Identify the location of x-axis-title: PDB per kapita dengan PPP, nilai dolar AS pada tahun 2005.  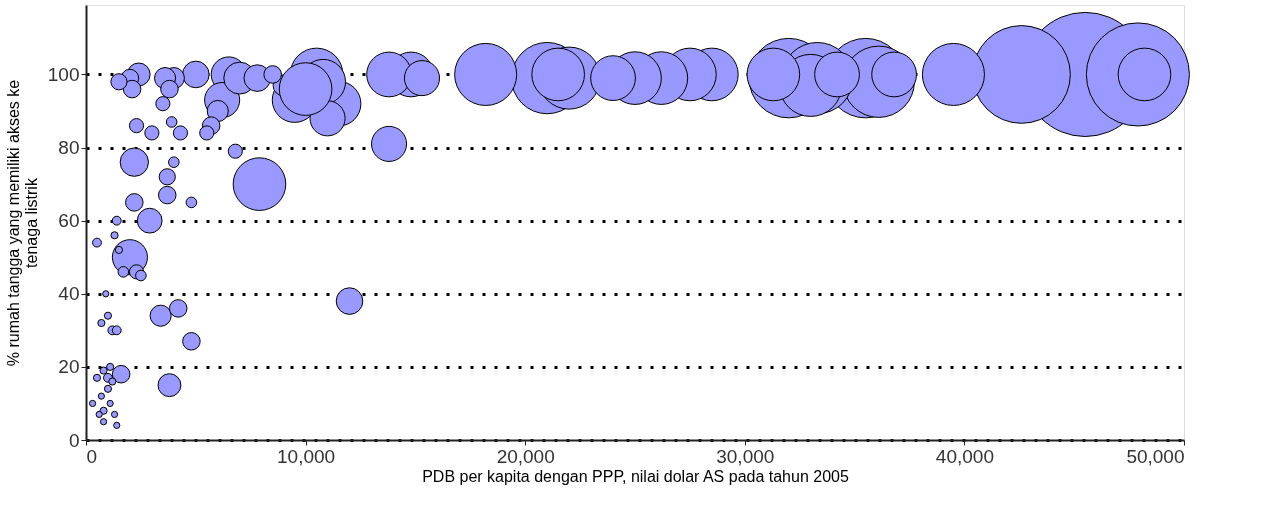
(635, 476).